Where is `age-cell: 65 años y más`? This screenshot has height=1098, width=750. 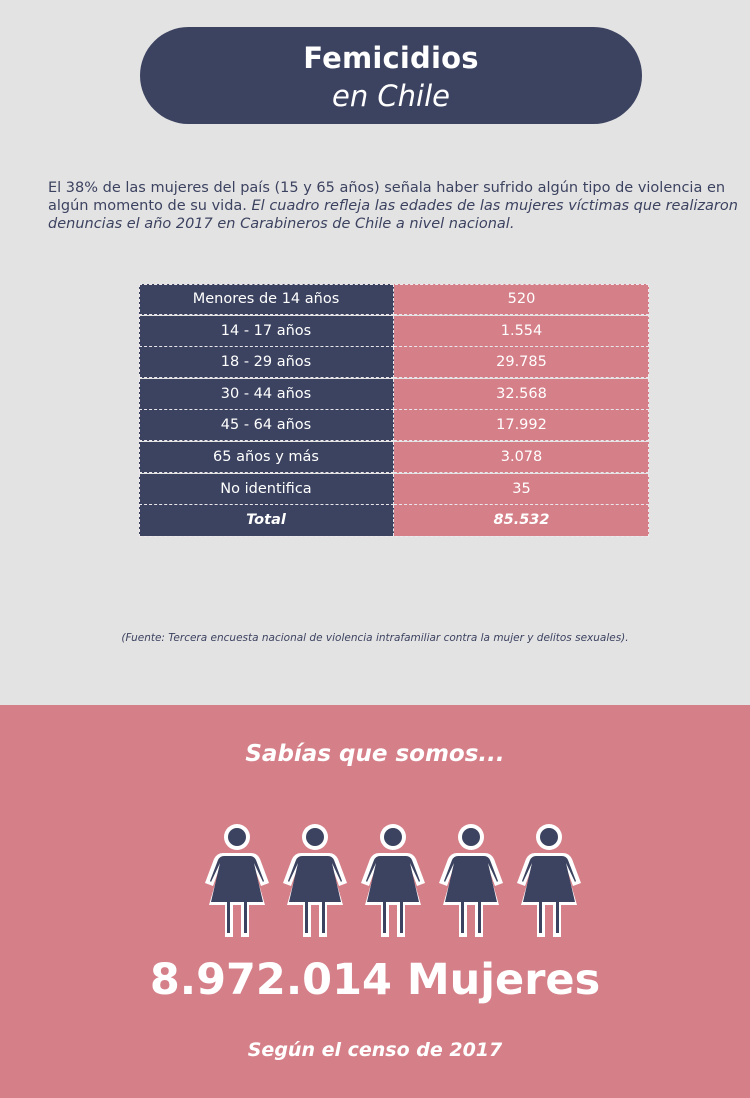 age-cell: 65 años y más is located at coordinates (266, 457).